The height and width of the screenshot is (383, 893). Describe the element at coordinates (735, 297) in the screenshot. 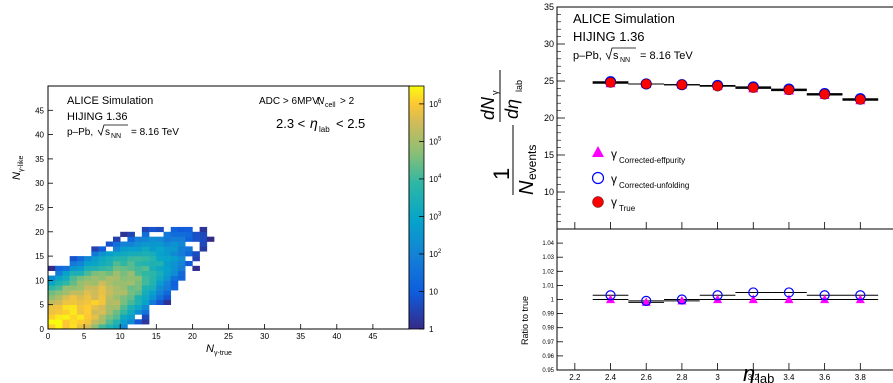

I see `ratio-points` at that location.